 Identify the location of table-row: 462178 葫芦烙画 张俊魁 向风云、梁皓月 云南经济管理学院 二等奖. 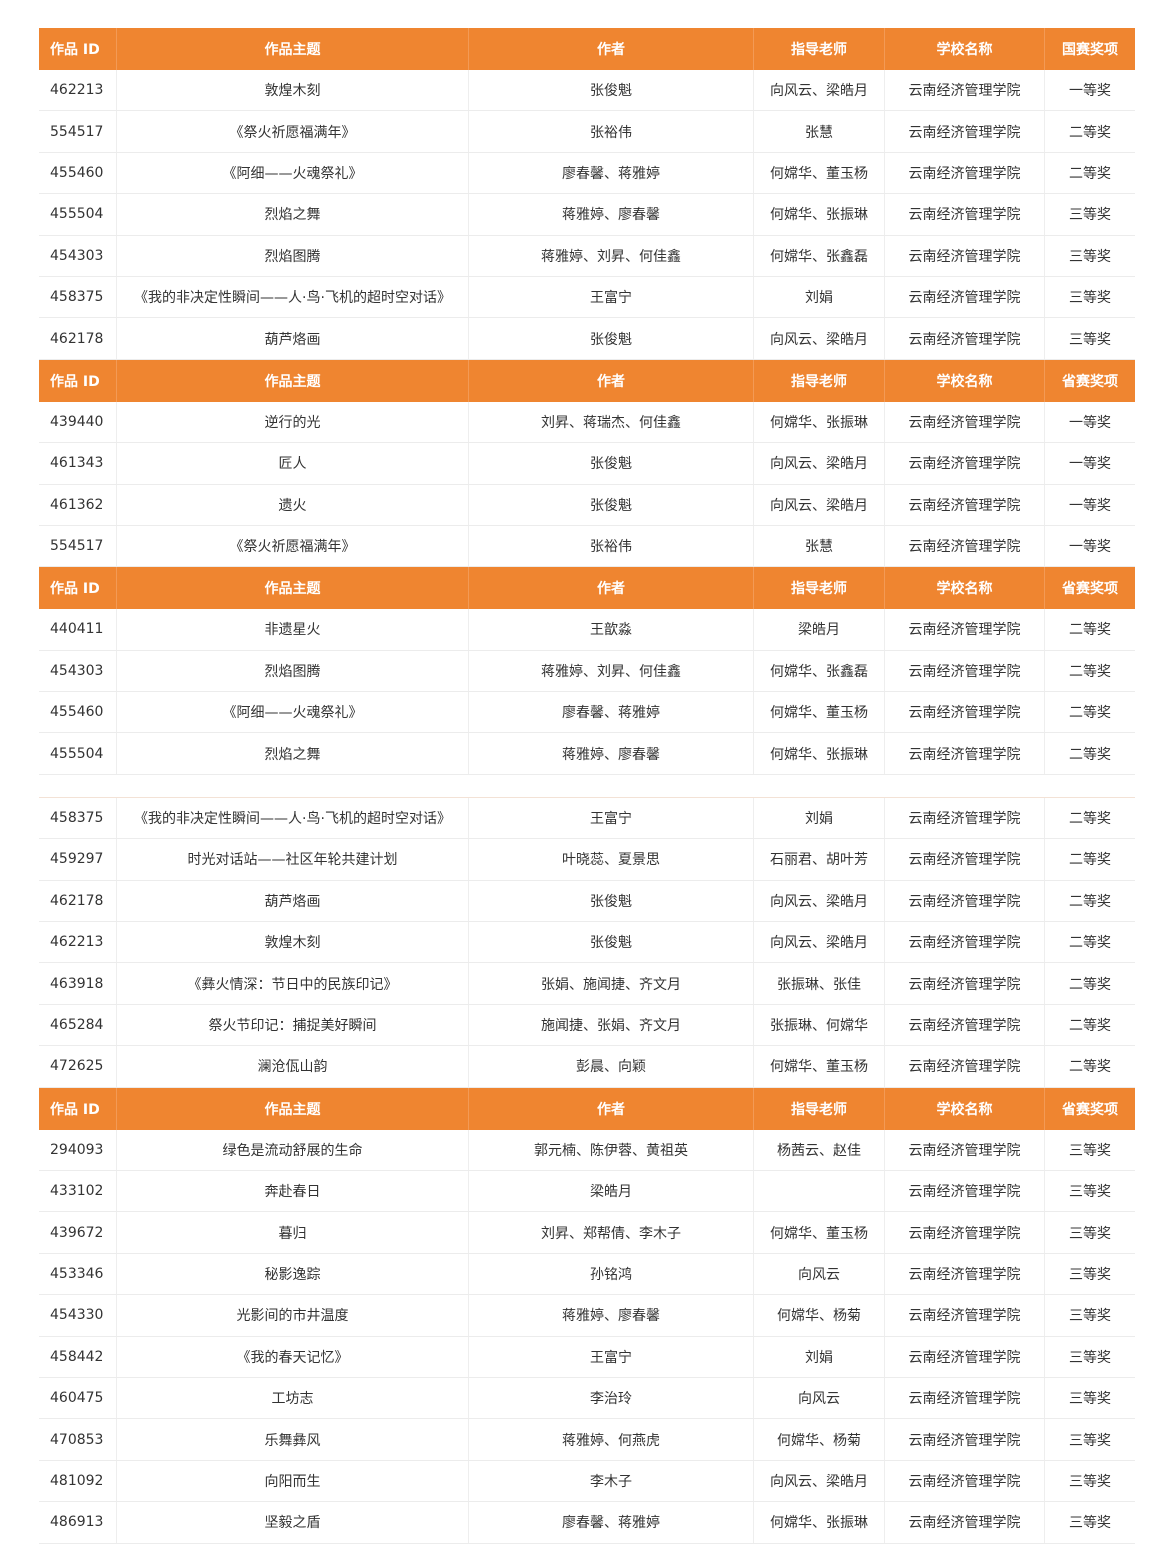
(587, 901).